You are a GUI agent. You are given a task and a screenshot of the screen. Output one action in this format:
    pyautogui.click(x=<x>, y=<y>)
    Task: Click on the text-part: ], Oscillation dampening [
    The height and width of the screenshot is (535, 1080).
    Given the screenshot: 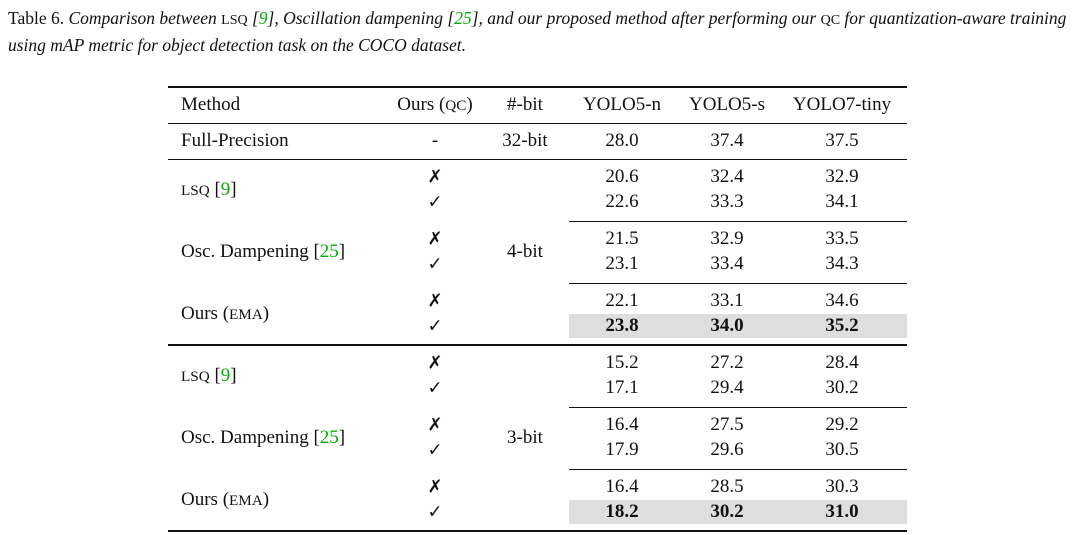 What is the action you would take?
    pyautogui.click(x=361, y=18)
    